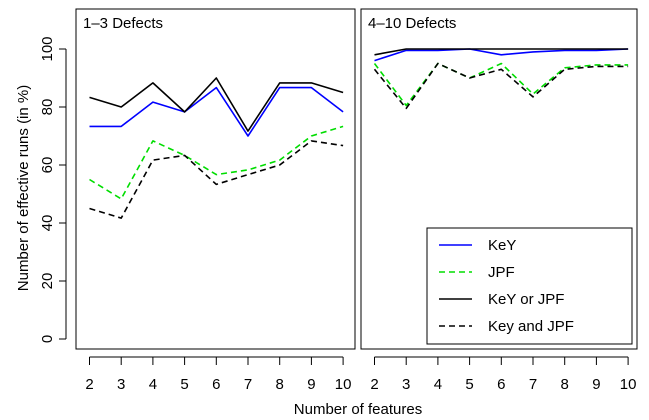 Image resolution: width=649 pixels, height=420 pixels. What do you see at coordinates (47, 339) in the screenshot?
I see `y-tick-label: 0` at bounding box center [47, 339].